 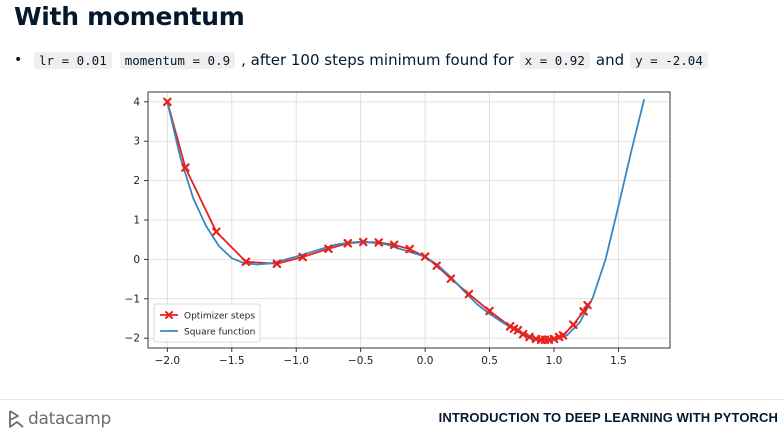 What do you see at coordinates (136, 260) in the screenshot?
I see `y-tick-label: 0` at bounding box center [136, 260].